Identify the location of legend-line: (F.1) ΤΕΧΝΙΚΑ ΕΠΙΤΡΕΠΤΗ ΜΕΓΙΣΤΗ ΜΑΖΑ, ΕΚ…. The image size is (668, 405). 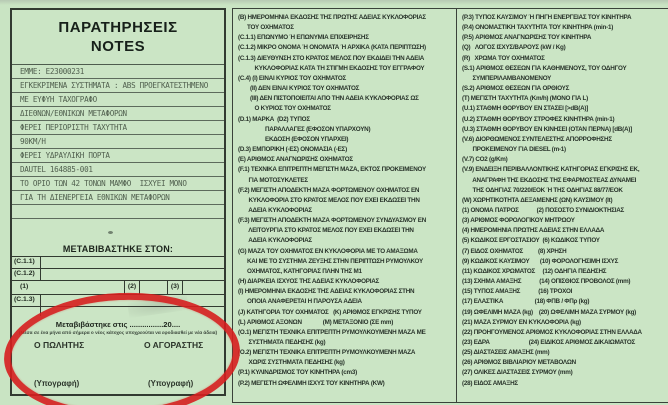
(332, 170).